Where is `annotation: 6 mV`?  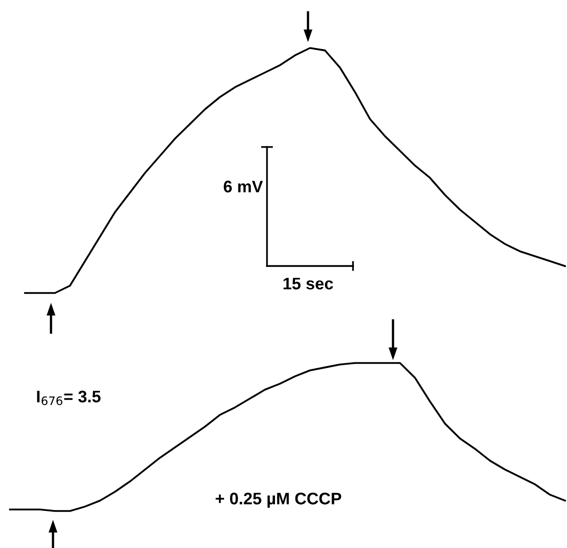 annotation: 6 mV is located at coordinates (243, 186).